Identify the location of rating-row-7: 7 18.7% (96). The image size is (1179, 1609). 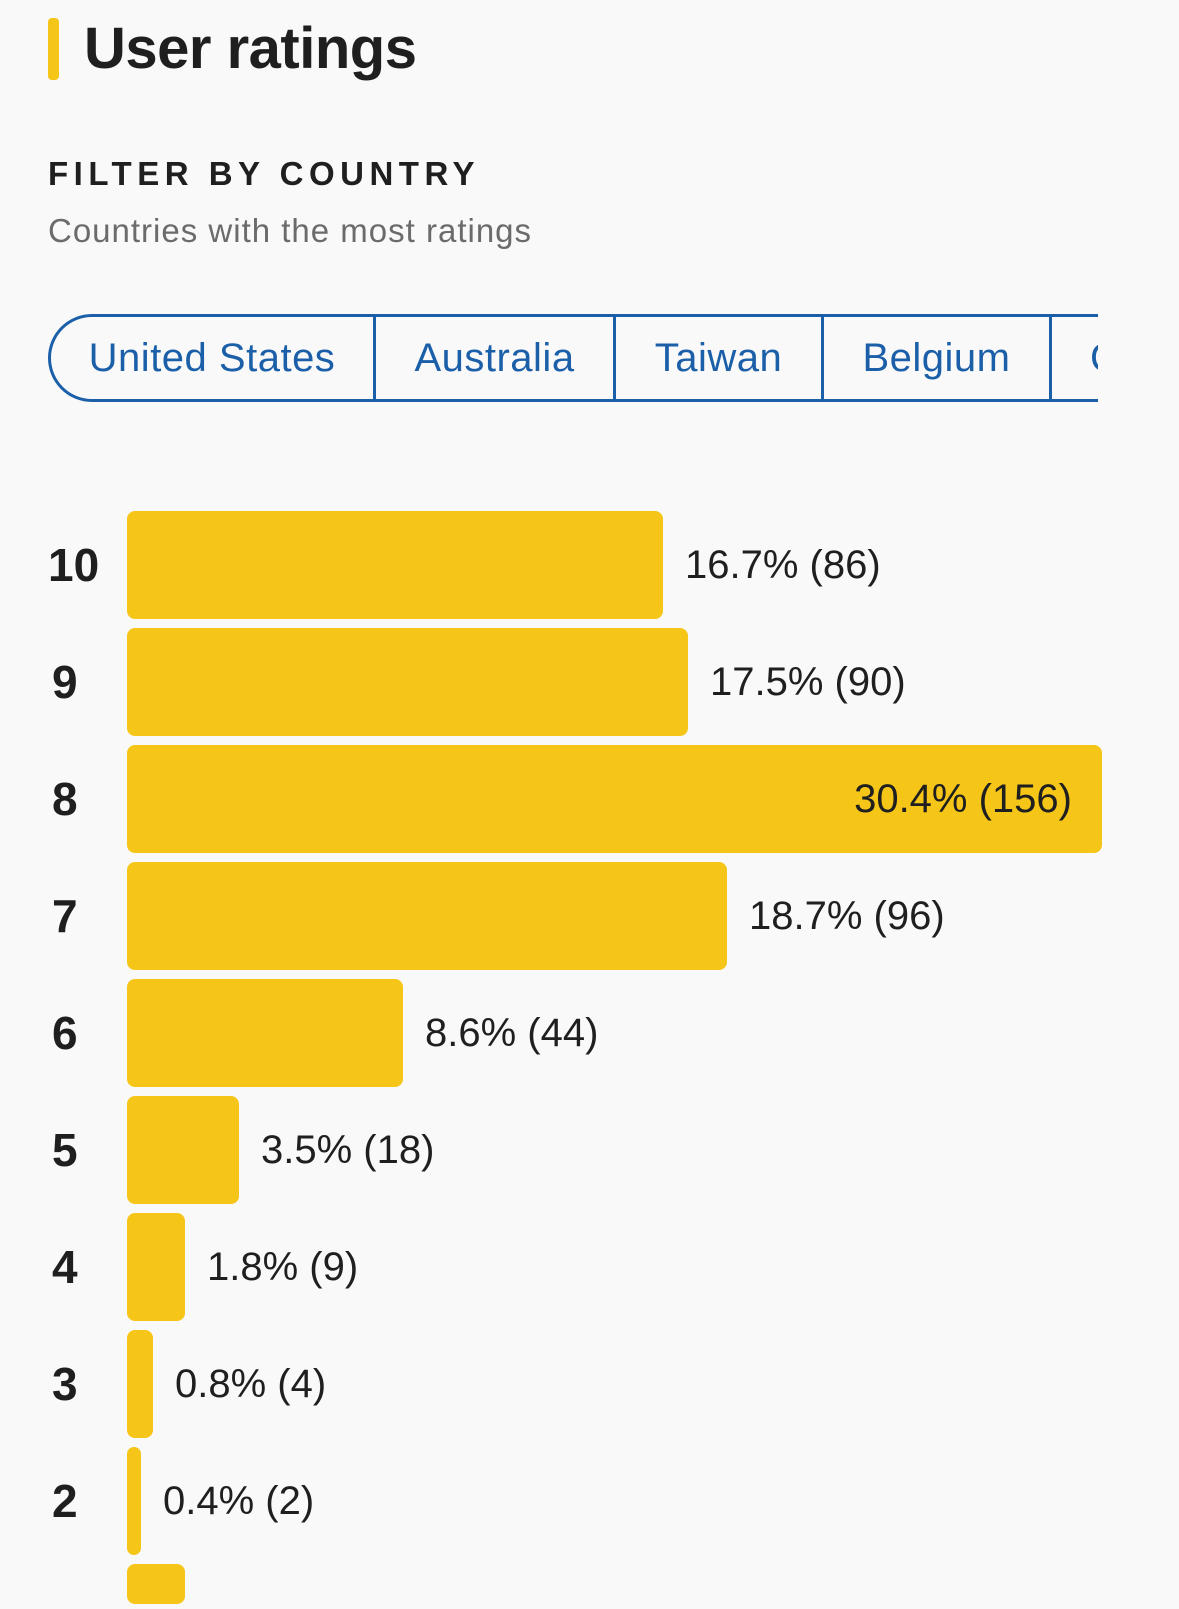
(589, 916).